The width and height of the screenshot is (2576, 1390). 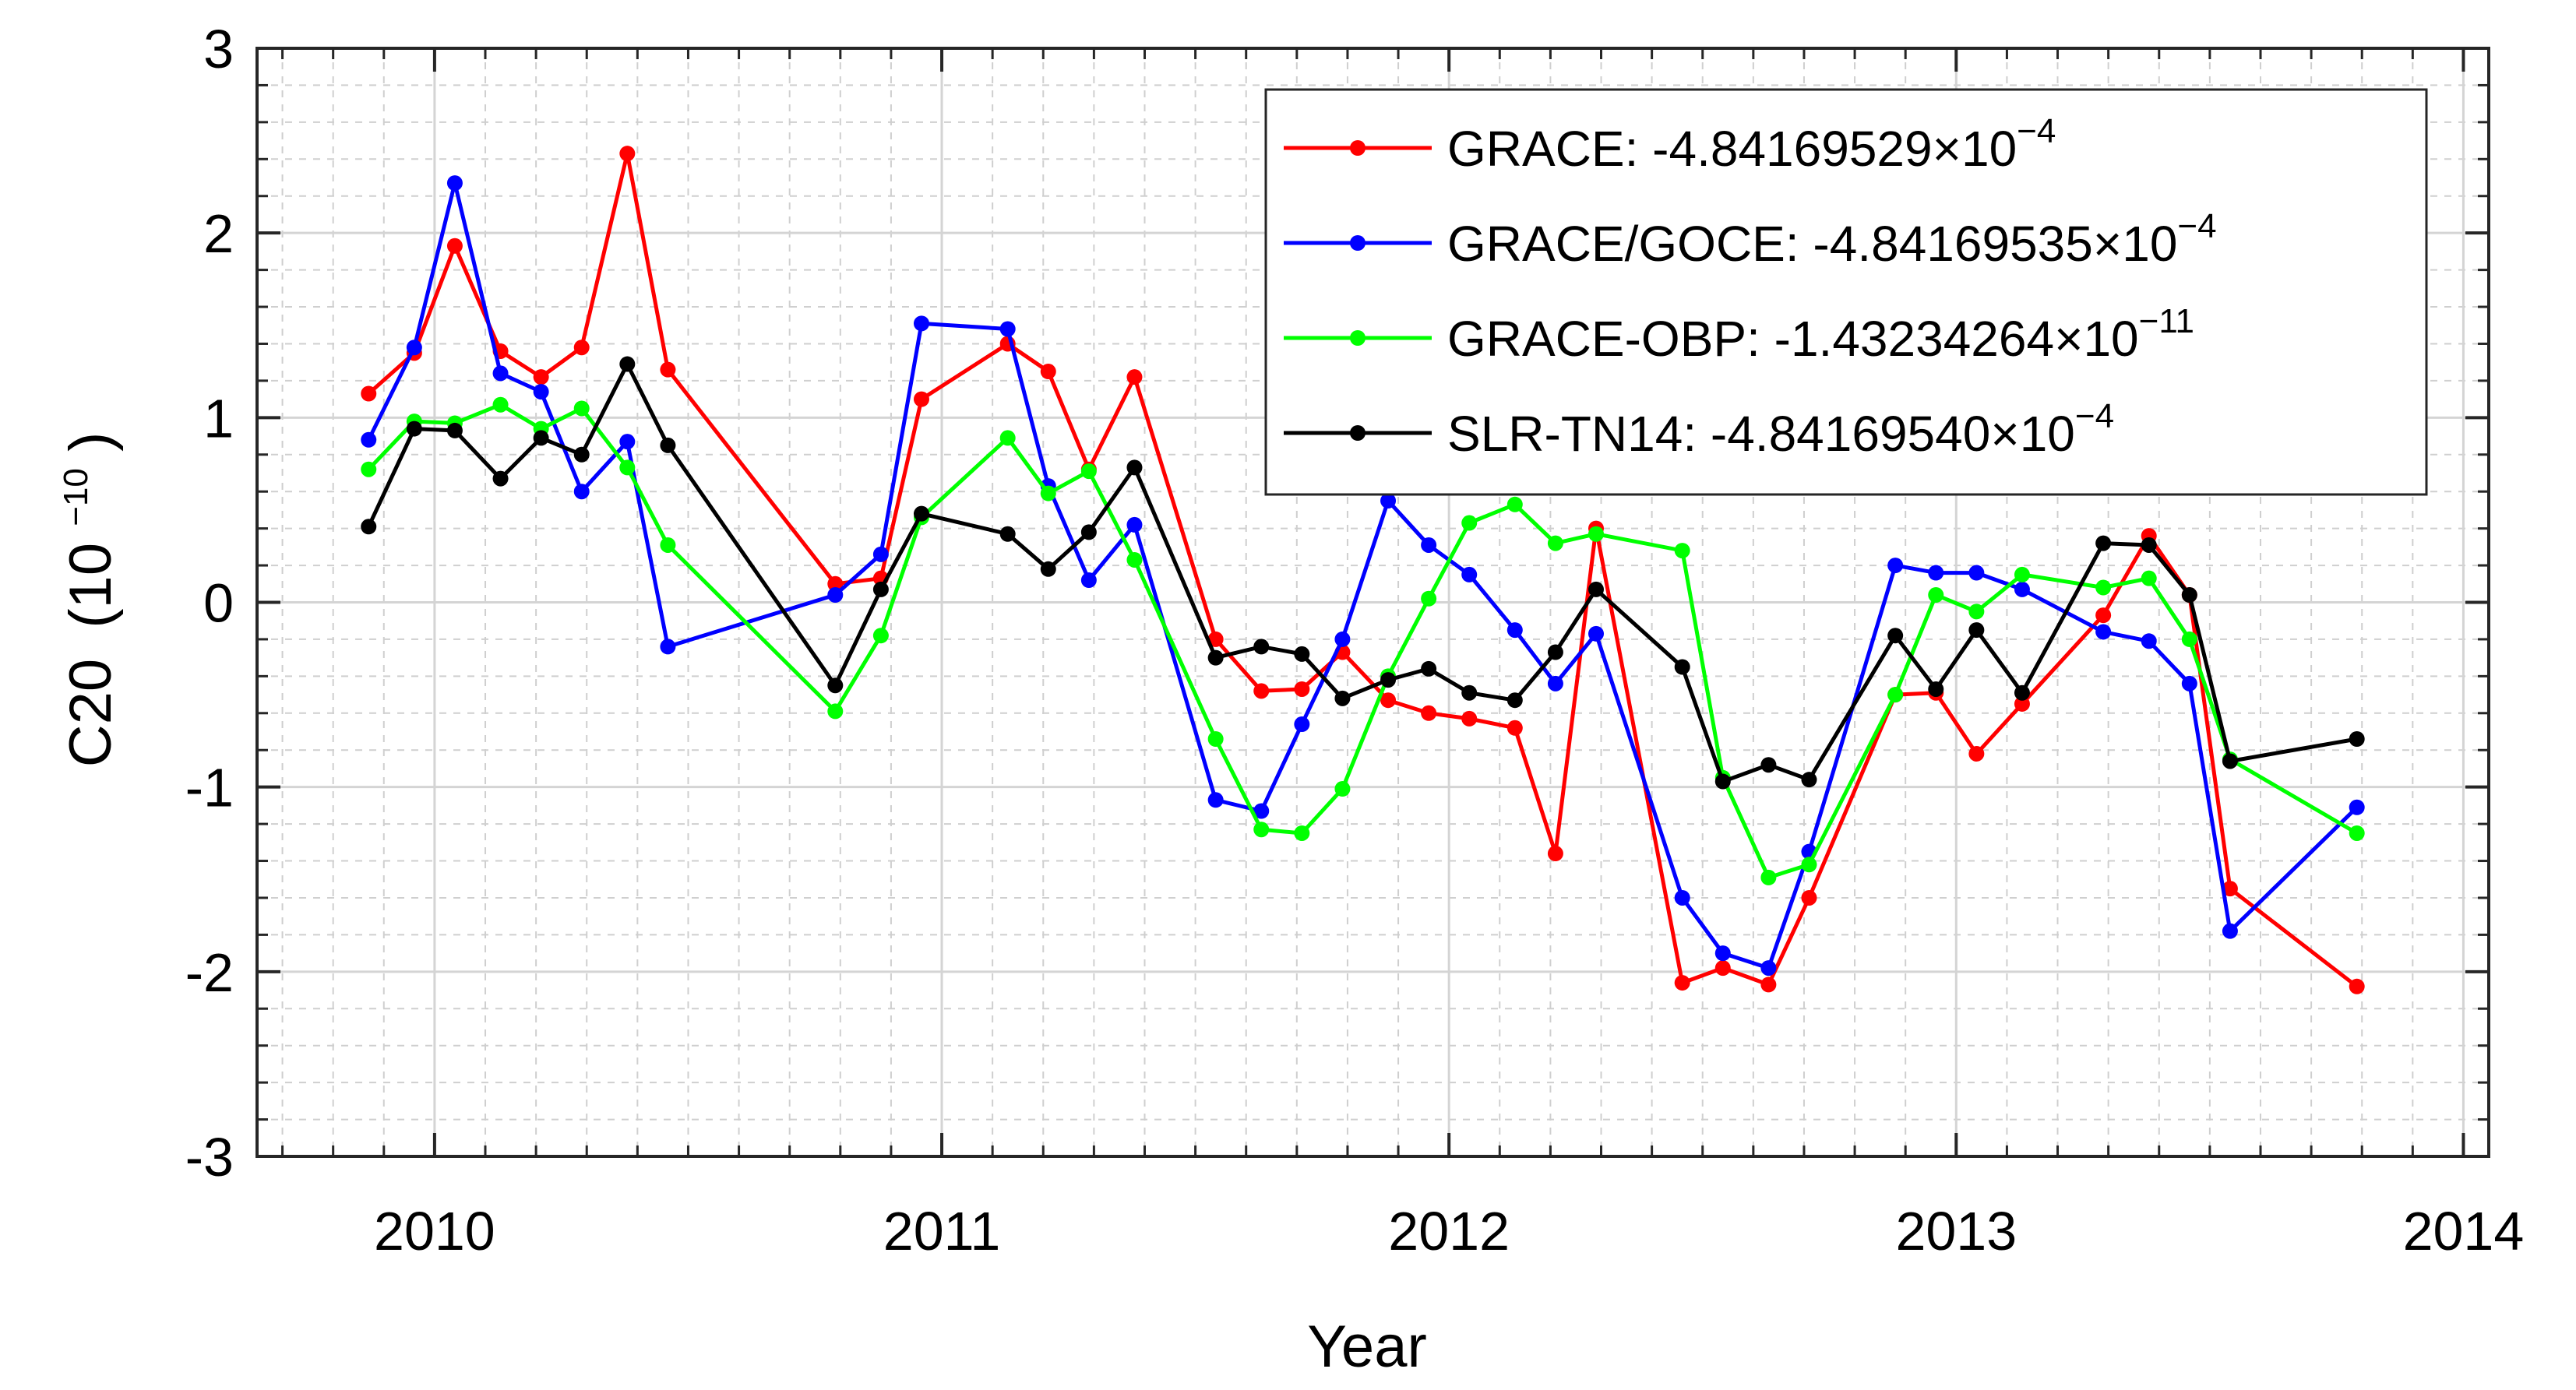 What do you see at coordinates (76, 497) in the screenshot?
I see `y-axis-label-unit-exponent: −10` at bounding box center [76, 497].